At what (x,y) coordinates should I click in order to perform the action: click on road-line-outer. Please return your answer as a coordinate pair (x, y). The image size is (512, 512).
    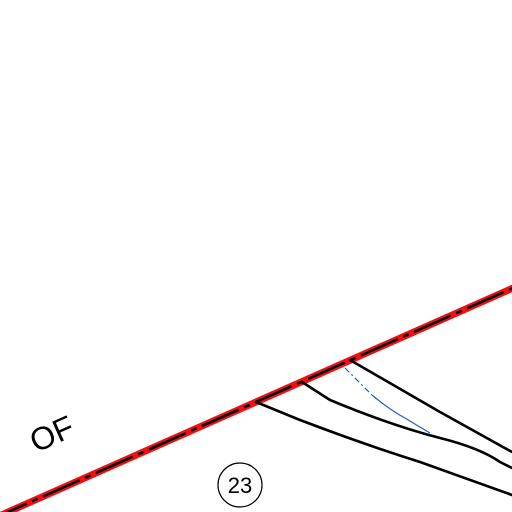
    Looking at the image, I should click on (383, 448).